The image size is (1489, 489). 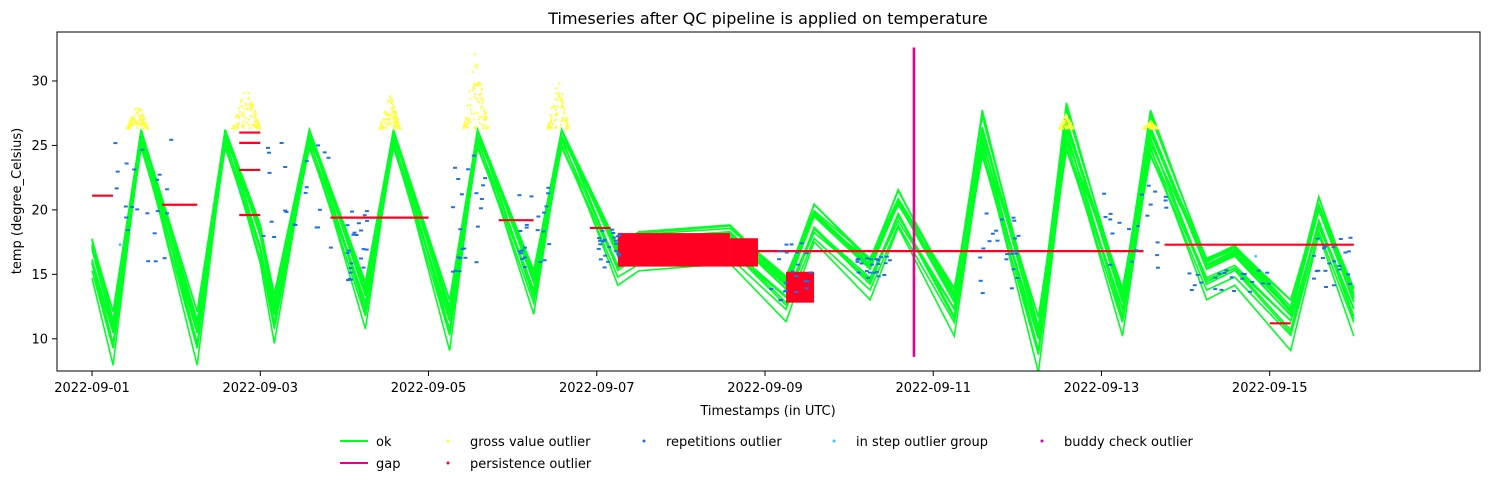 I want to click on y-tick-label: 10, so click(x=39, y=339).